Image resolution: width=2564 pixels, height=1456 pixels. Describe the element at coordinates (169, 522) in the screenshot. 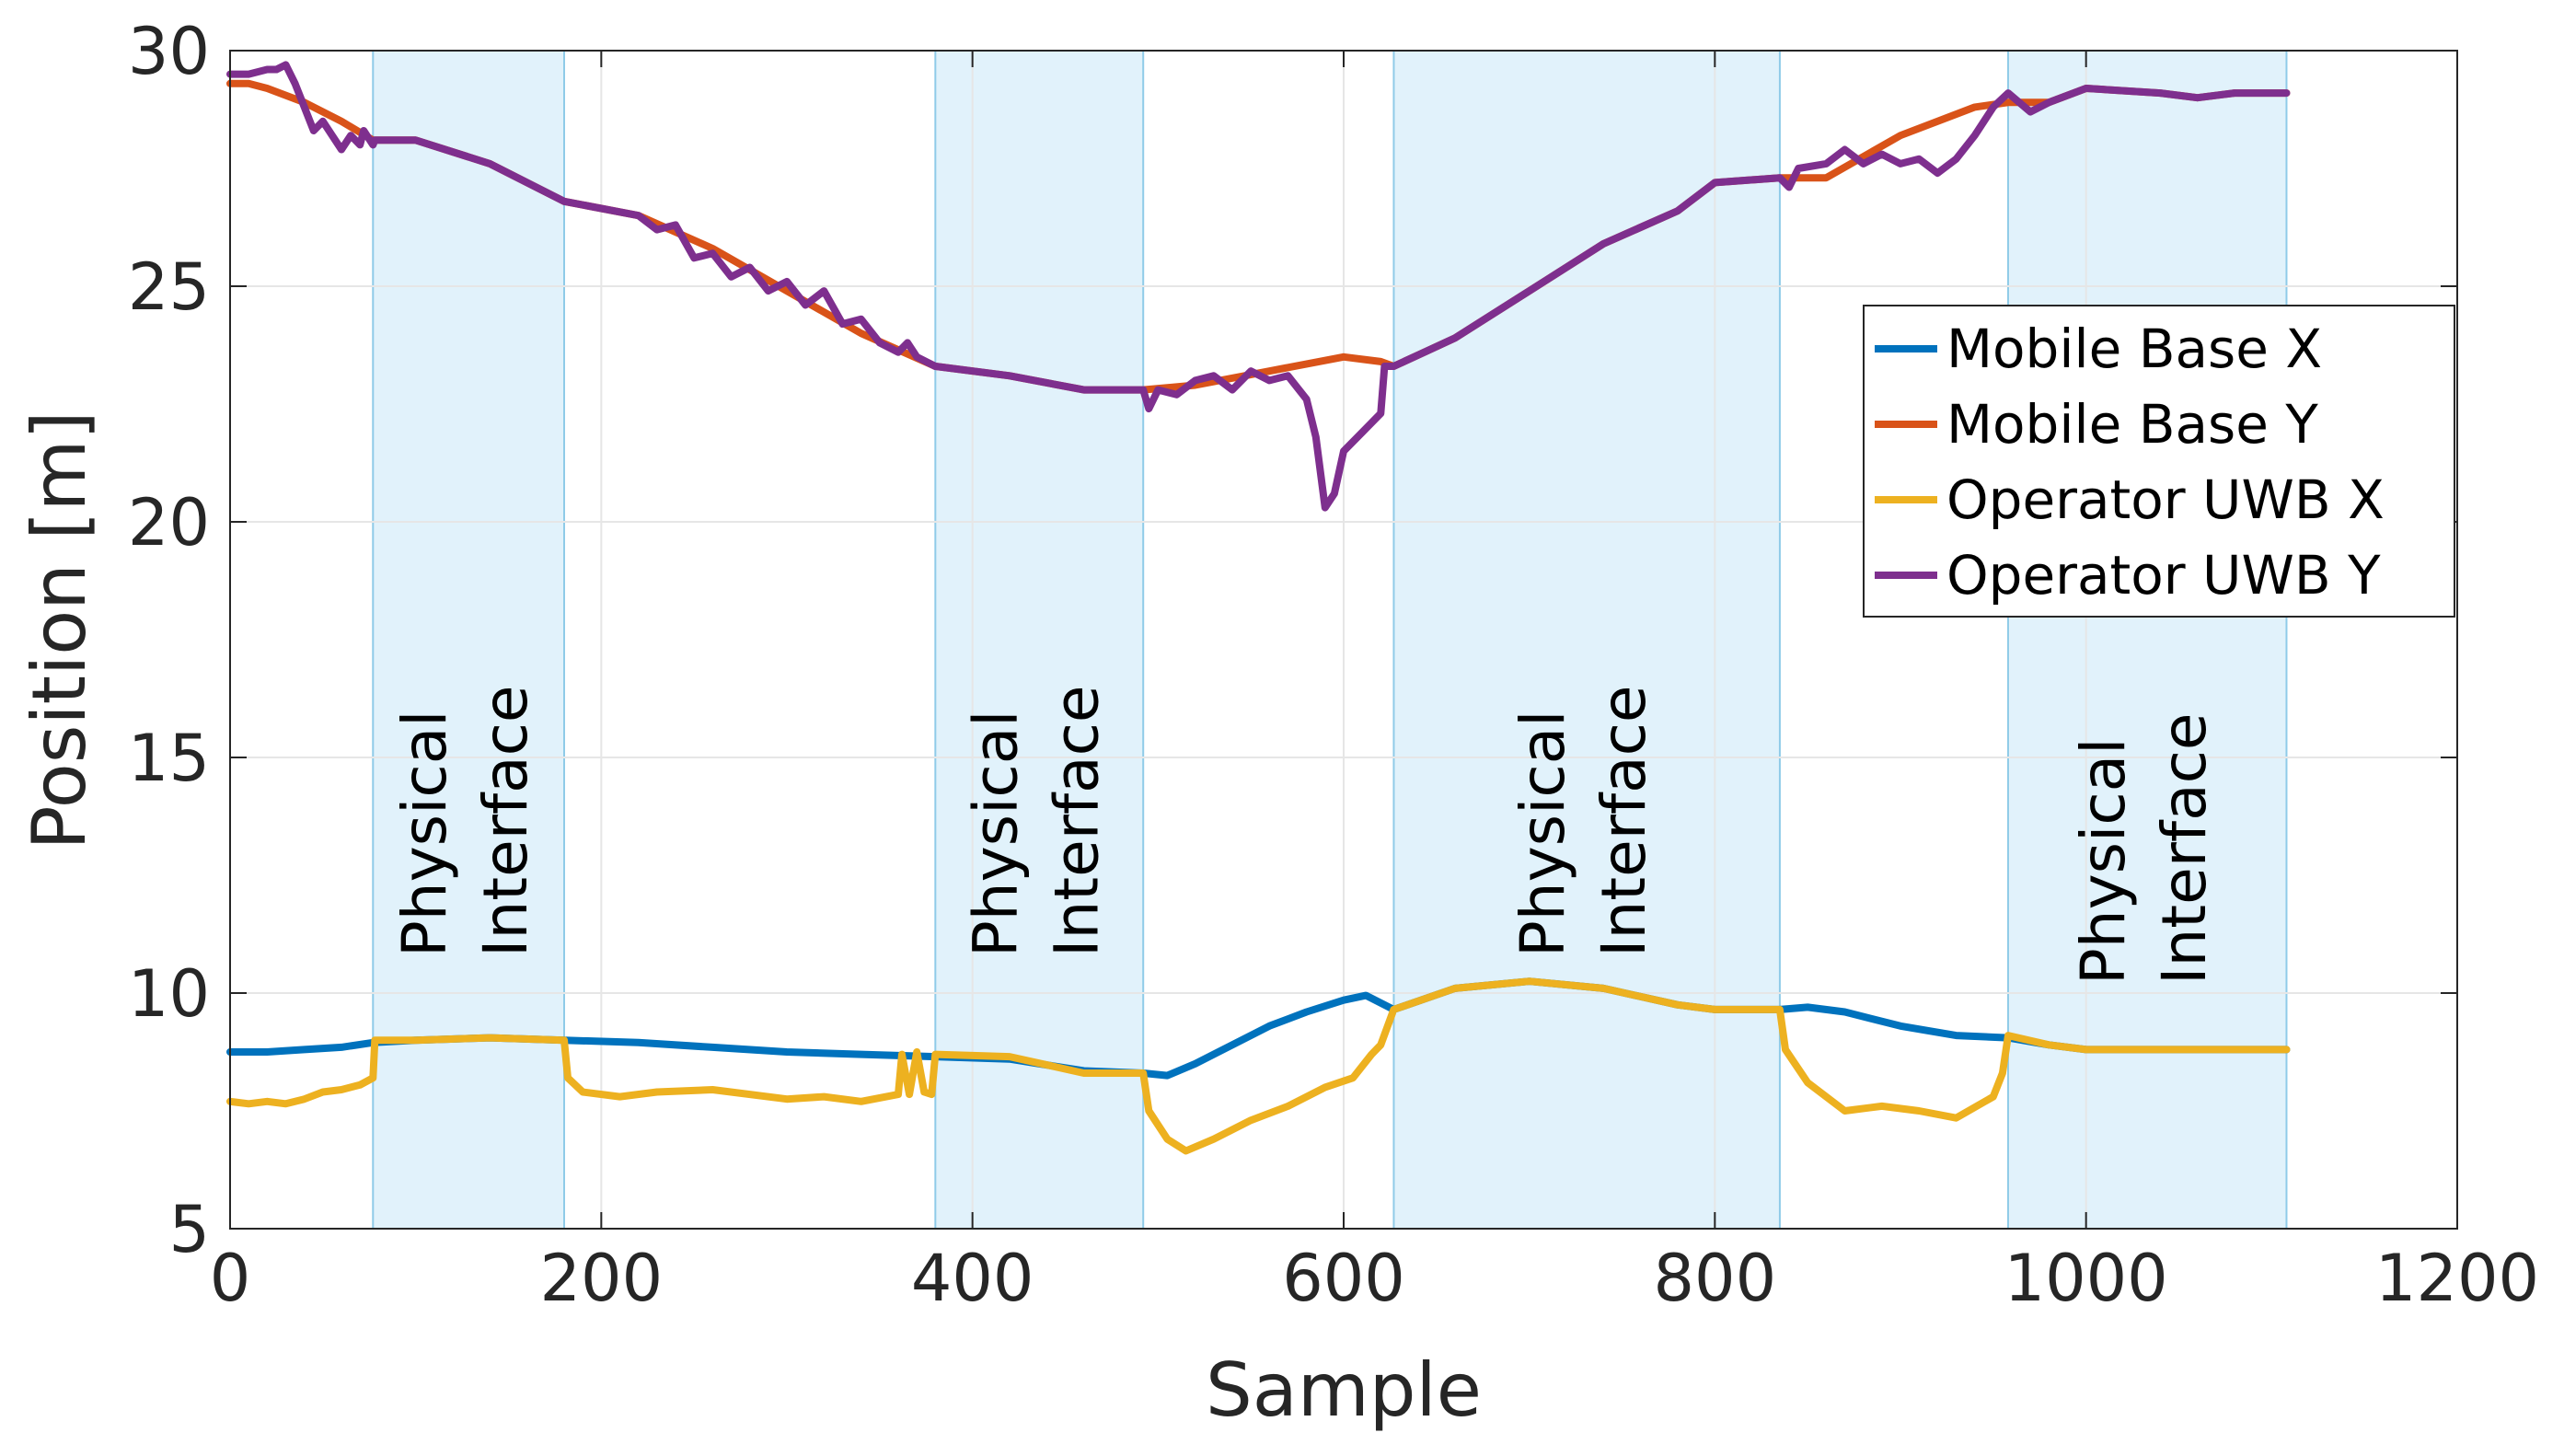

I see `y-tick-label: 20` at that location.